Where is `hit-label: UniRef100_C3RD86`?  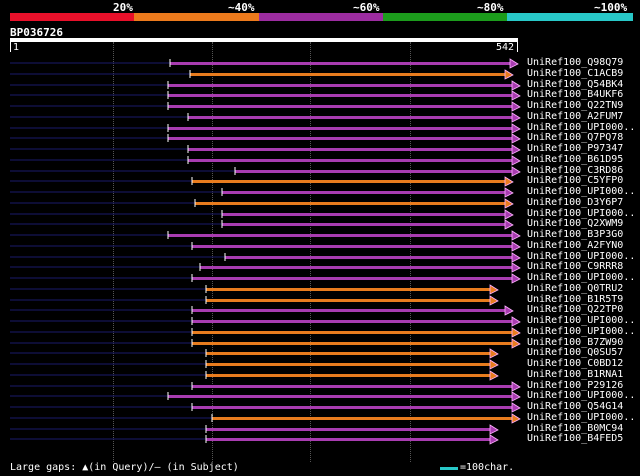
hit-label: UniRef100_C3RD86 is located at coordinates (575, 170).